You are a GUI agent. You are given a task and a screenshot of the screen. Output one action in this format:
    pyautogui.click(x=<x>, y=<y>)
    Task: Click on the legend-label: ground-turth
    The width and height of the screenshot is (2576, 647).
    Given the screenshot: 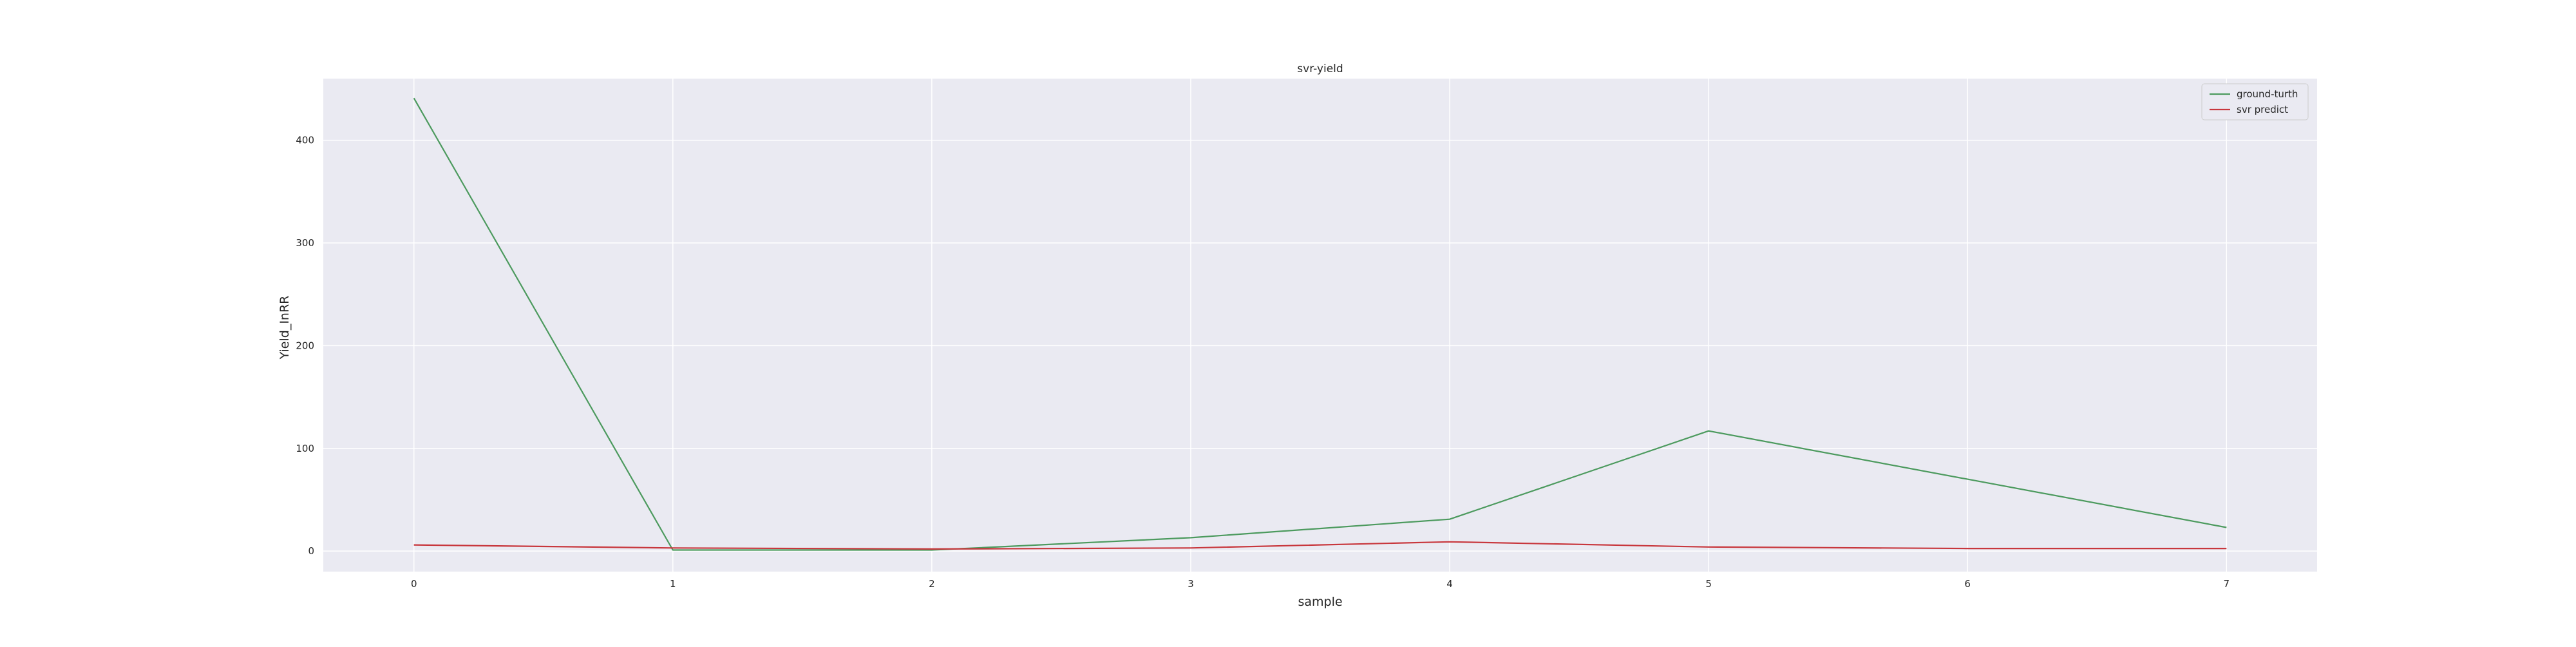 What is the action you would take?
    pyautogui.click(x=2267, y=94)
    